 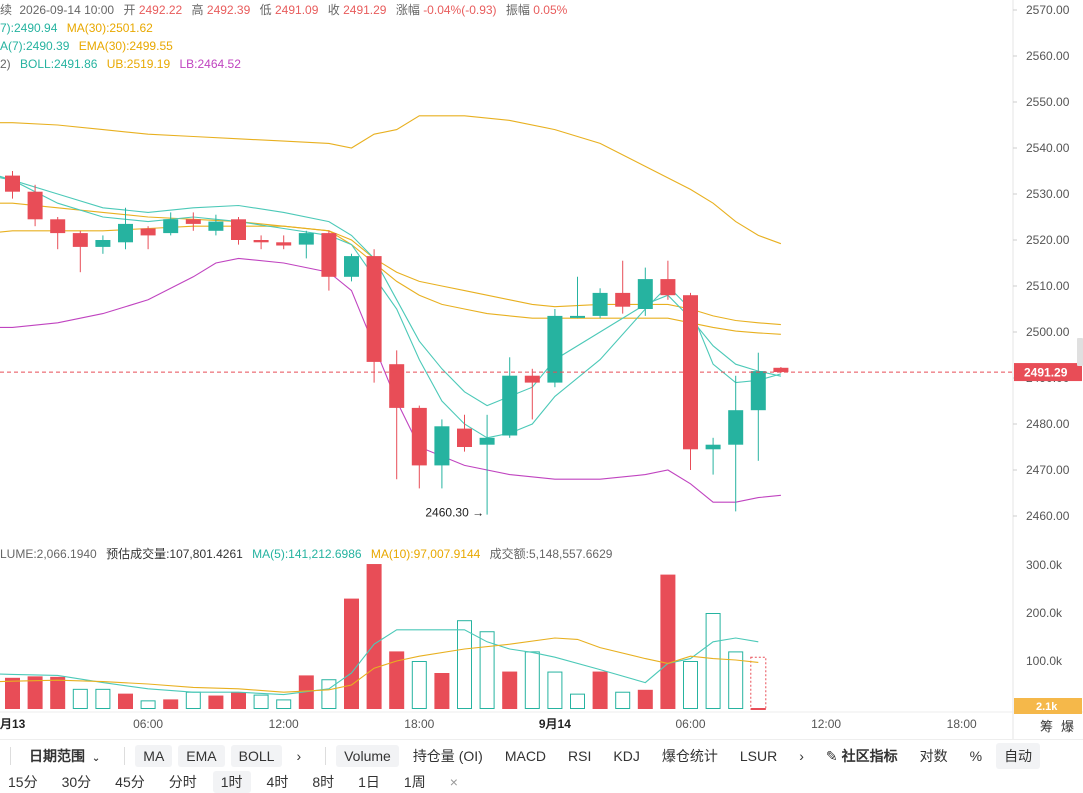 What do you see at coordinates (154, 756) in the screenshot?
I see `ma-overlay-button: MA` at bounding box center [154, 756].